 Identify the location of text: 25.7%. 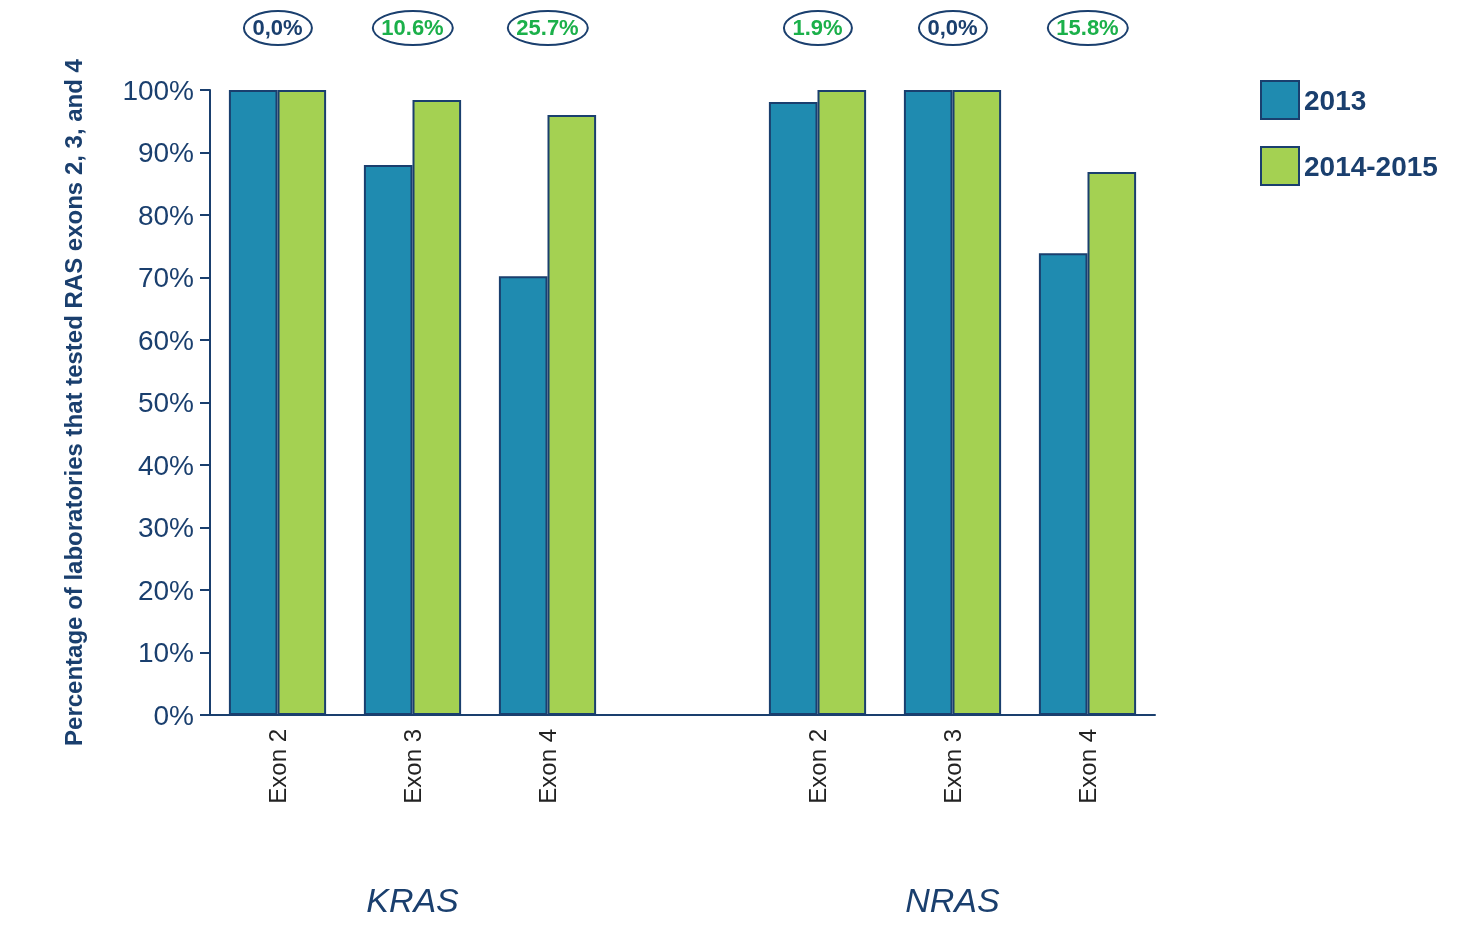
(547, 28).